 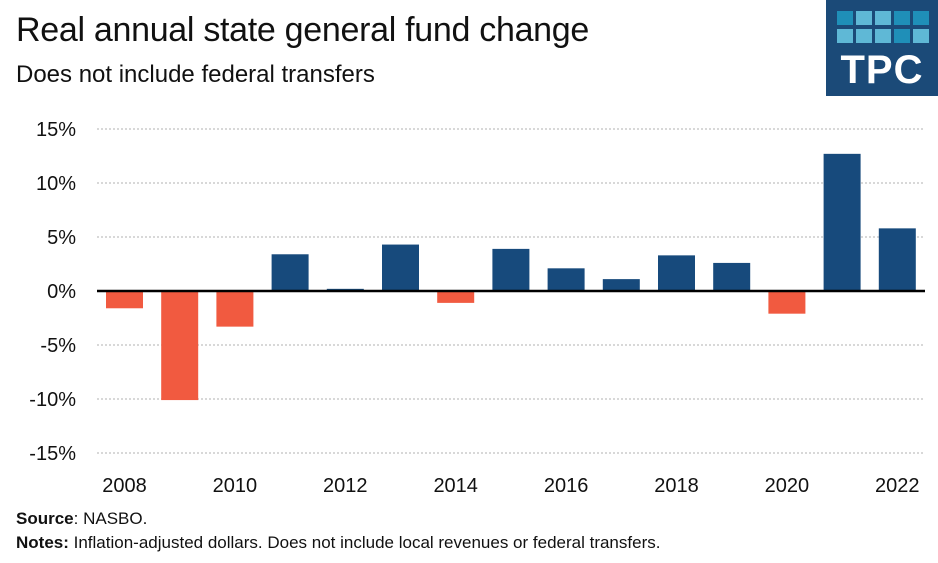 I want to click on y-axis-labels: 15% 10% 5% 0% -5% -10% -15%, so click(x=52, y=292).